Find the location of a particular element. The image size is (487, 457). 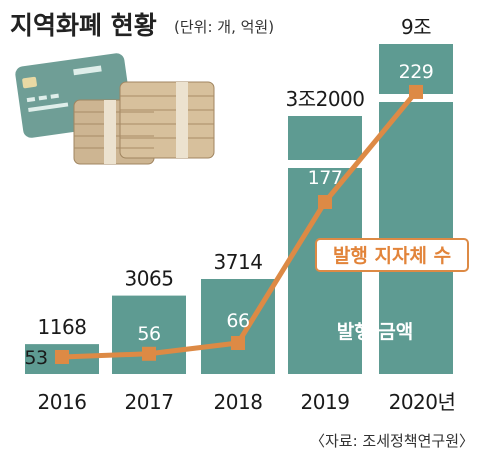

year-tick-label: 2020년 is located at coordinates (422, 402).